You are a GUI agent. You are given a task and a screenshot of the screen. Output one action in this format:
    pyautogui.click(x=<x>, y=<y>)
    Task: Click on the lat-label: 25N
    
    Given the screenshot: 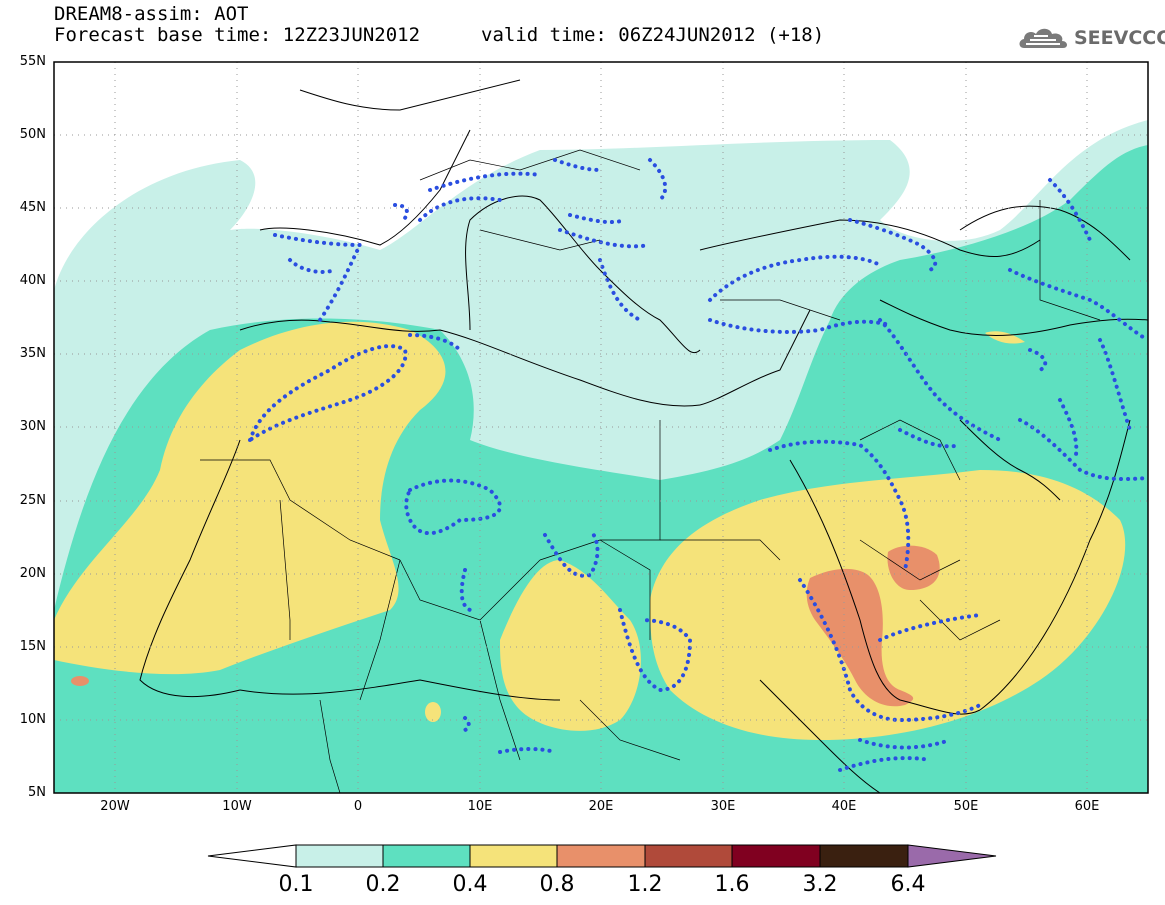 What is the action you would take?
    pyautogui.click(x=32, y=500)
    